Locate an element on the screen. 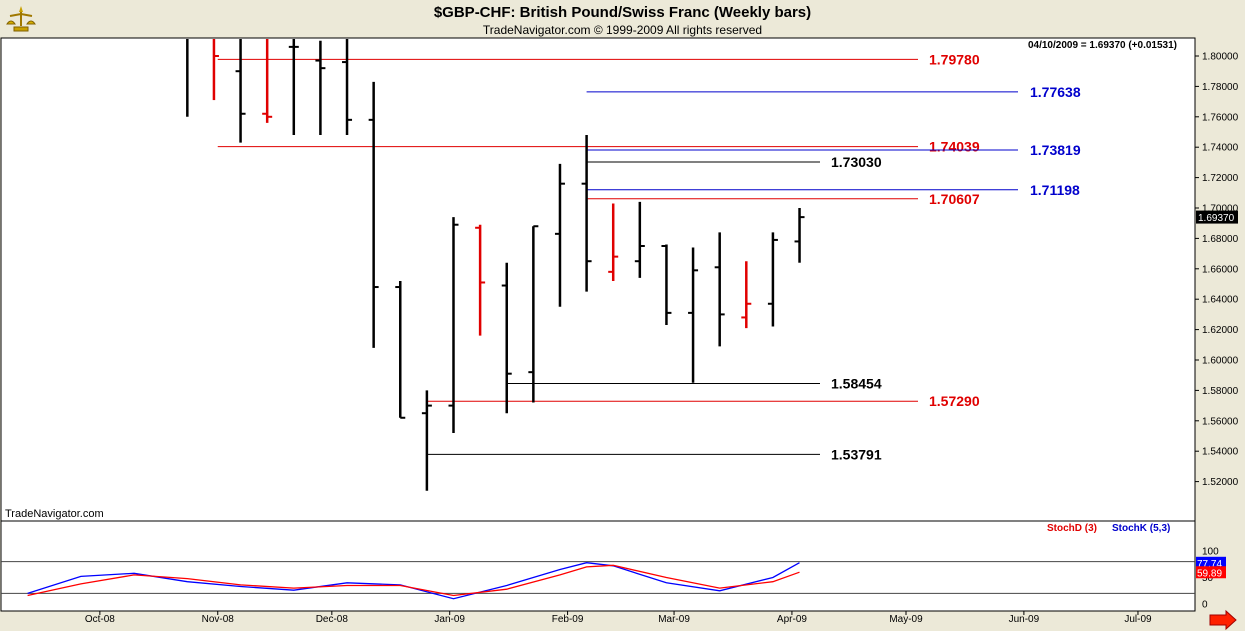  level-label: 1.73819 is located at coordinates (1055, 150).